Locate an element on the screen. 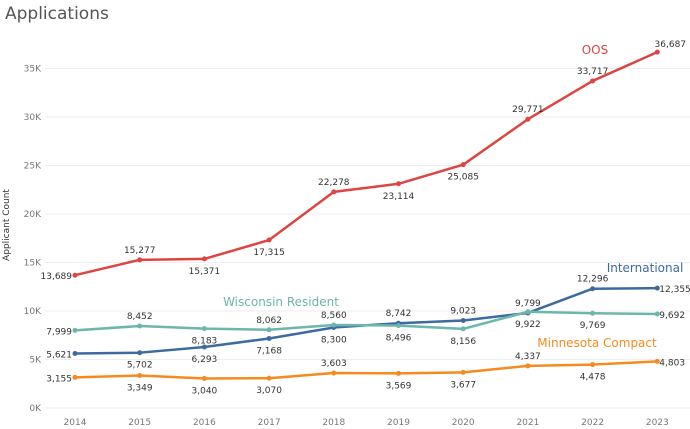 The width and height of the screenshot is (690, 429). series-name-label: Wisconsin Resident is located at coordinates (281, 302).